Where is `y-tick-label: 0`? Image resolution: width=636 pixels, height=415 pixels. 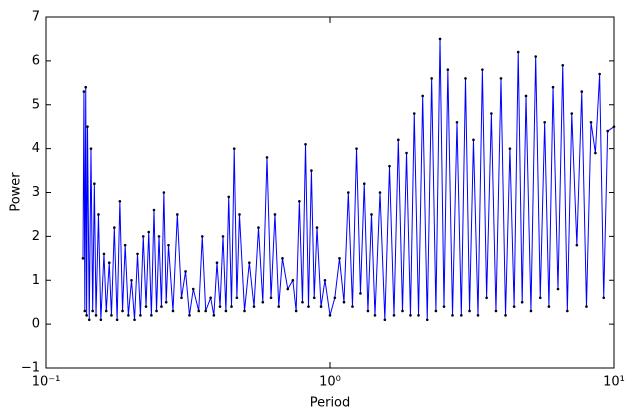 y-tick-label: 0 is located at coordinates (36, 324).